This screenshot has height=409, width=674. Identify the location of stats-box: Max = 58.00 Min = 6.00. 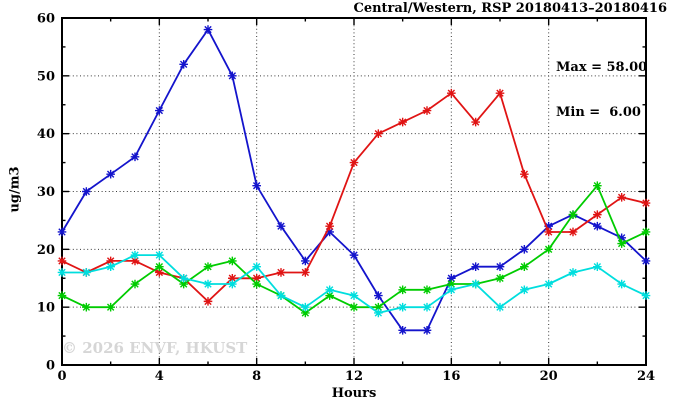
(601, 90).